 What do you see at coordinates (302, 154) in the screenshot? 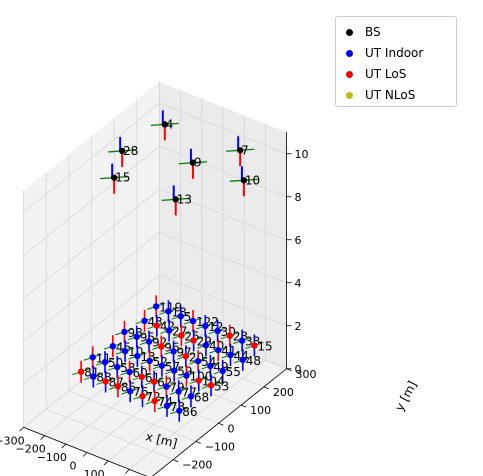
I see `z-tick-label: 10` at bounding box center [302, 154].